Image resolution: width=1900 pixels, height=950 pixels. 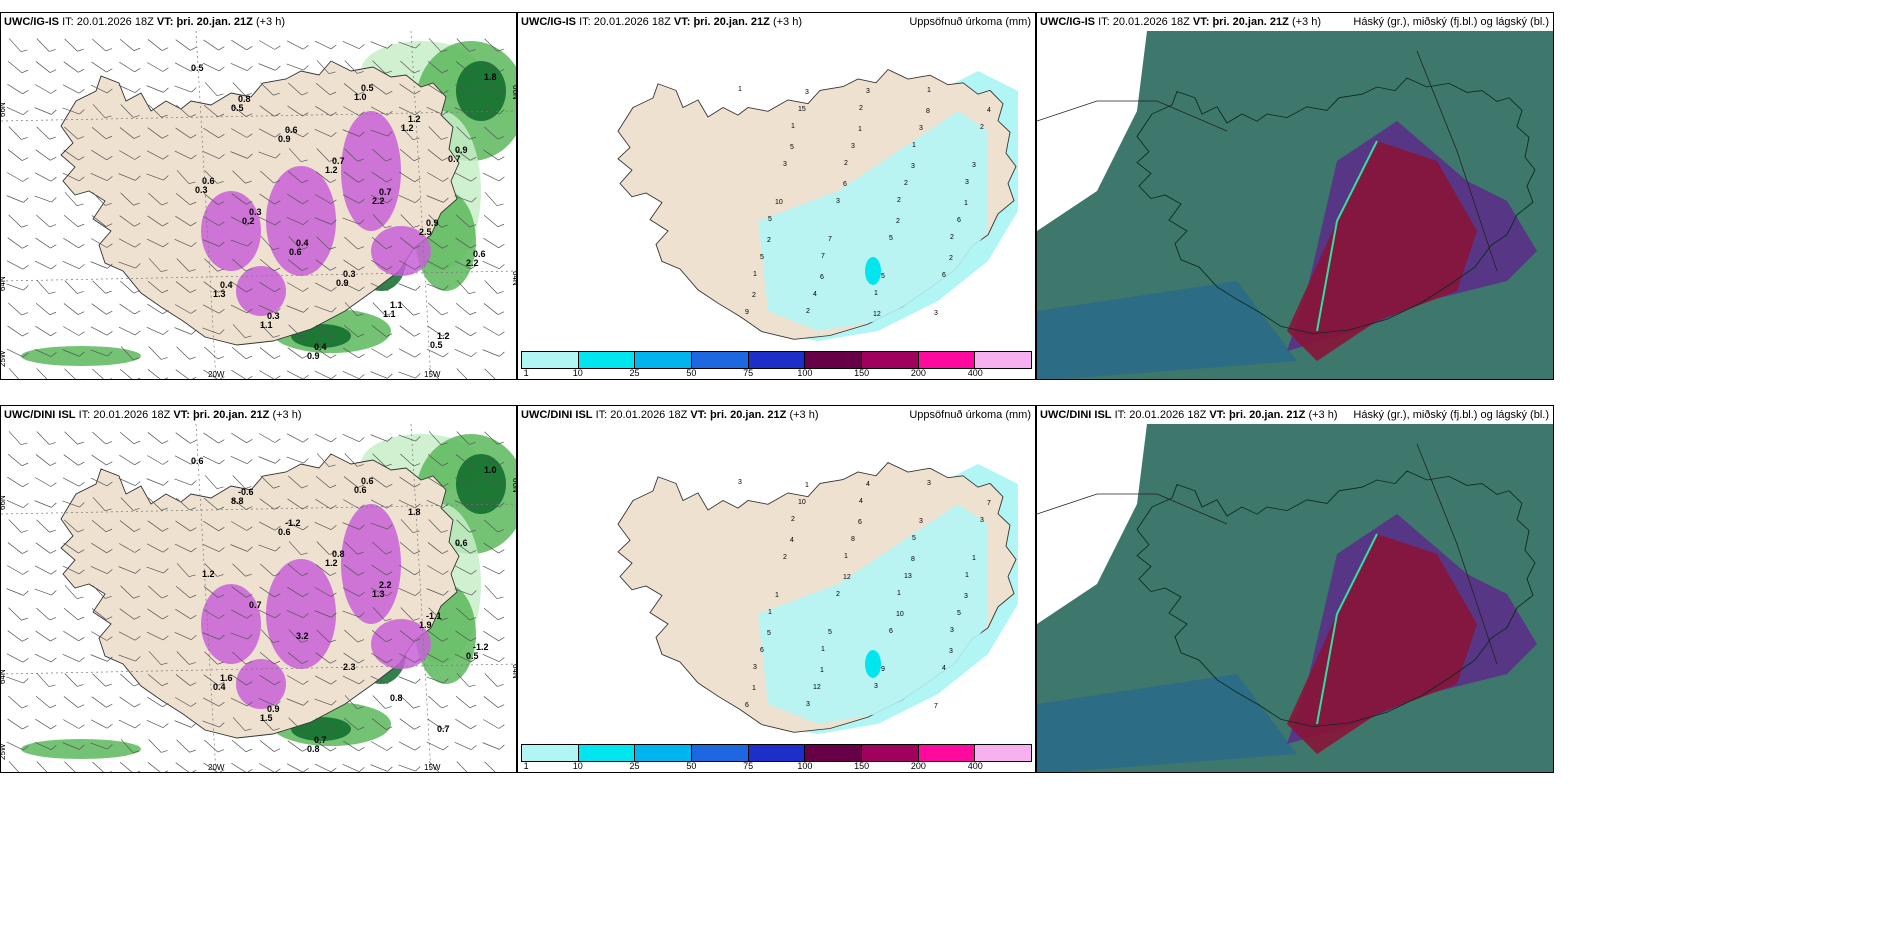 I want to click on colorbar-tick: 25, so click(x=634, y=373).